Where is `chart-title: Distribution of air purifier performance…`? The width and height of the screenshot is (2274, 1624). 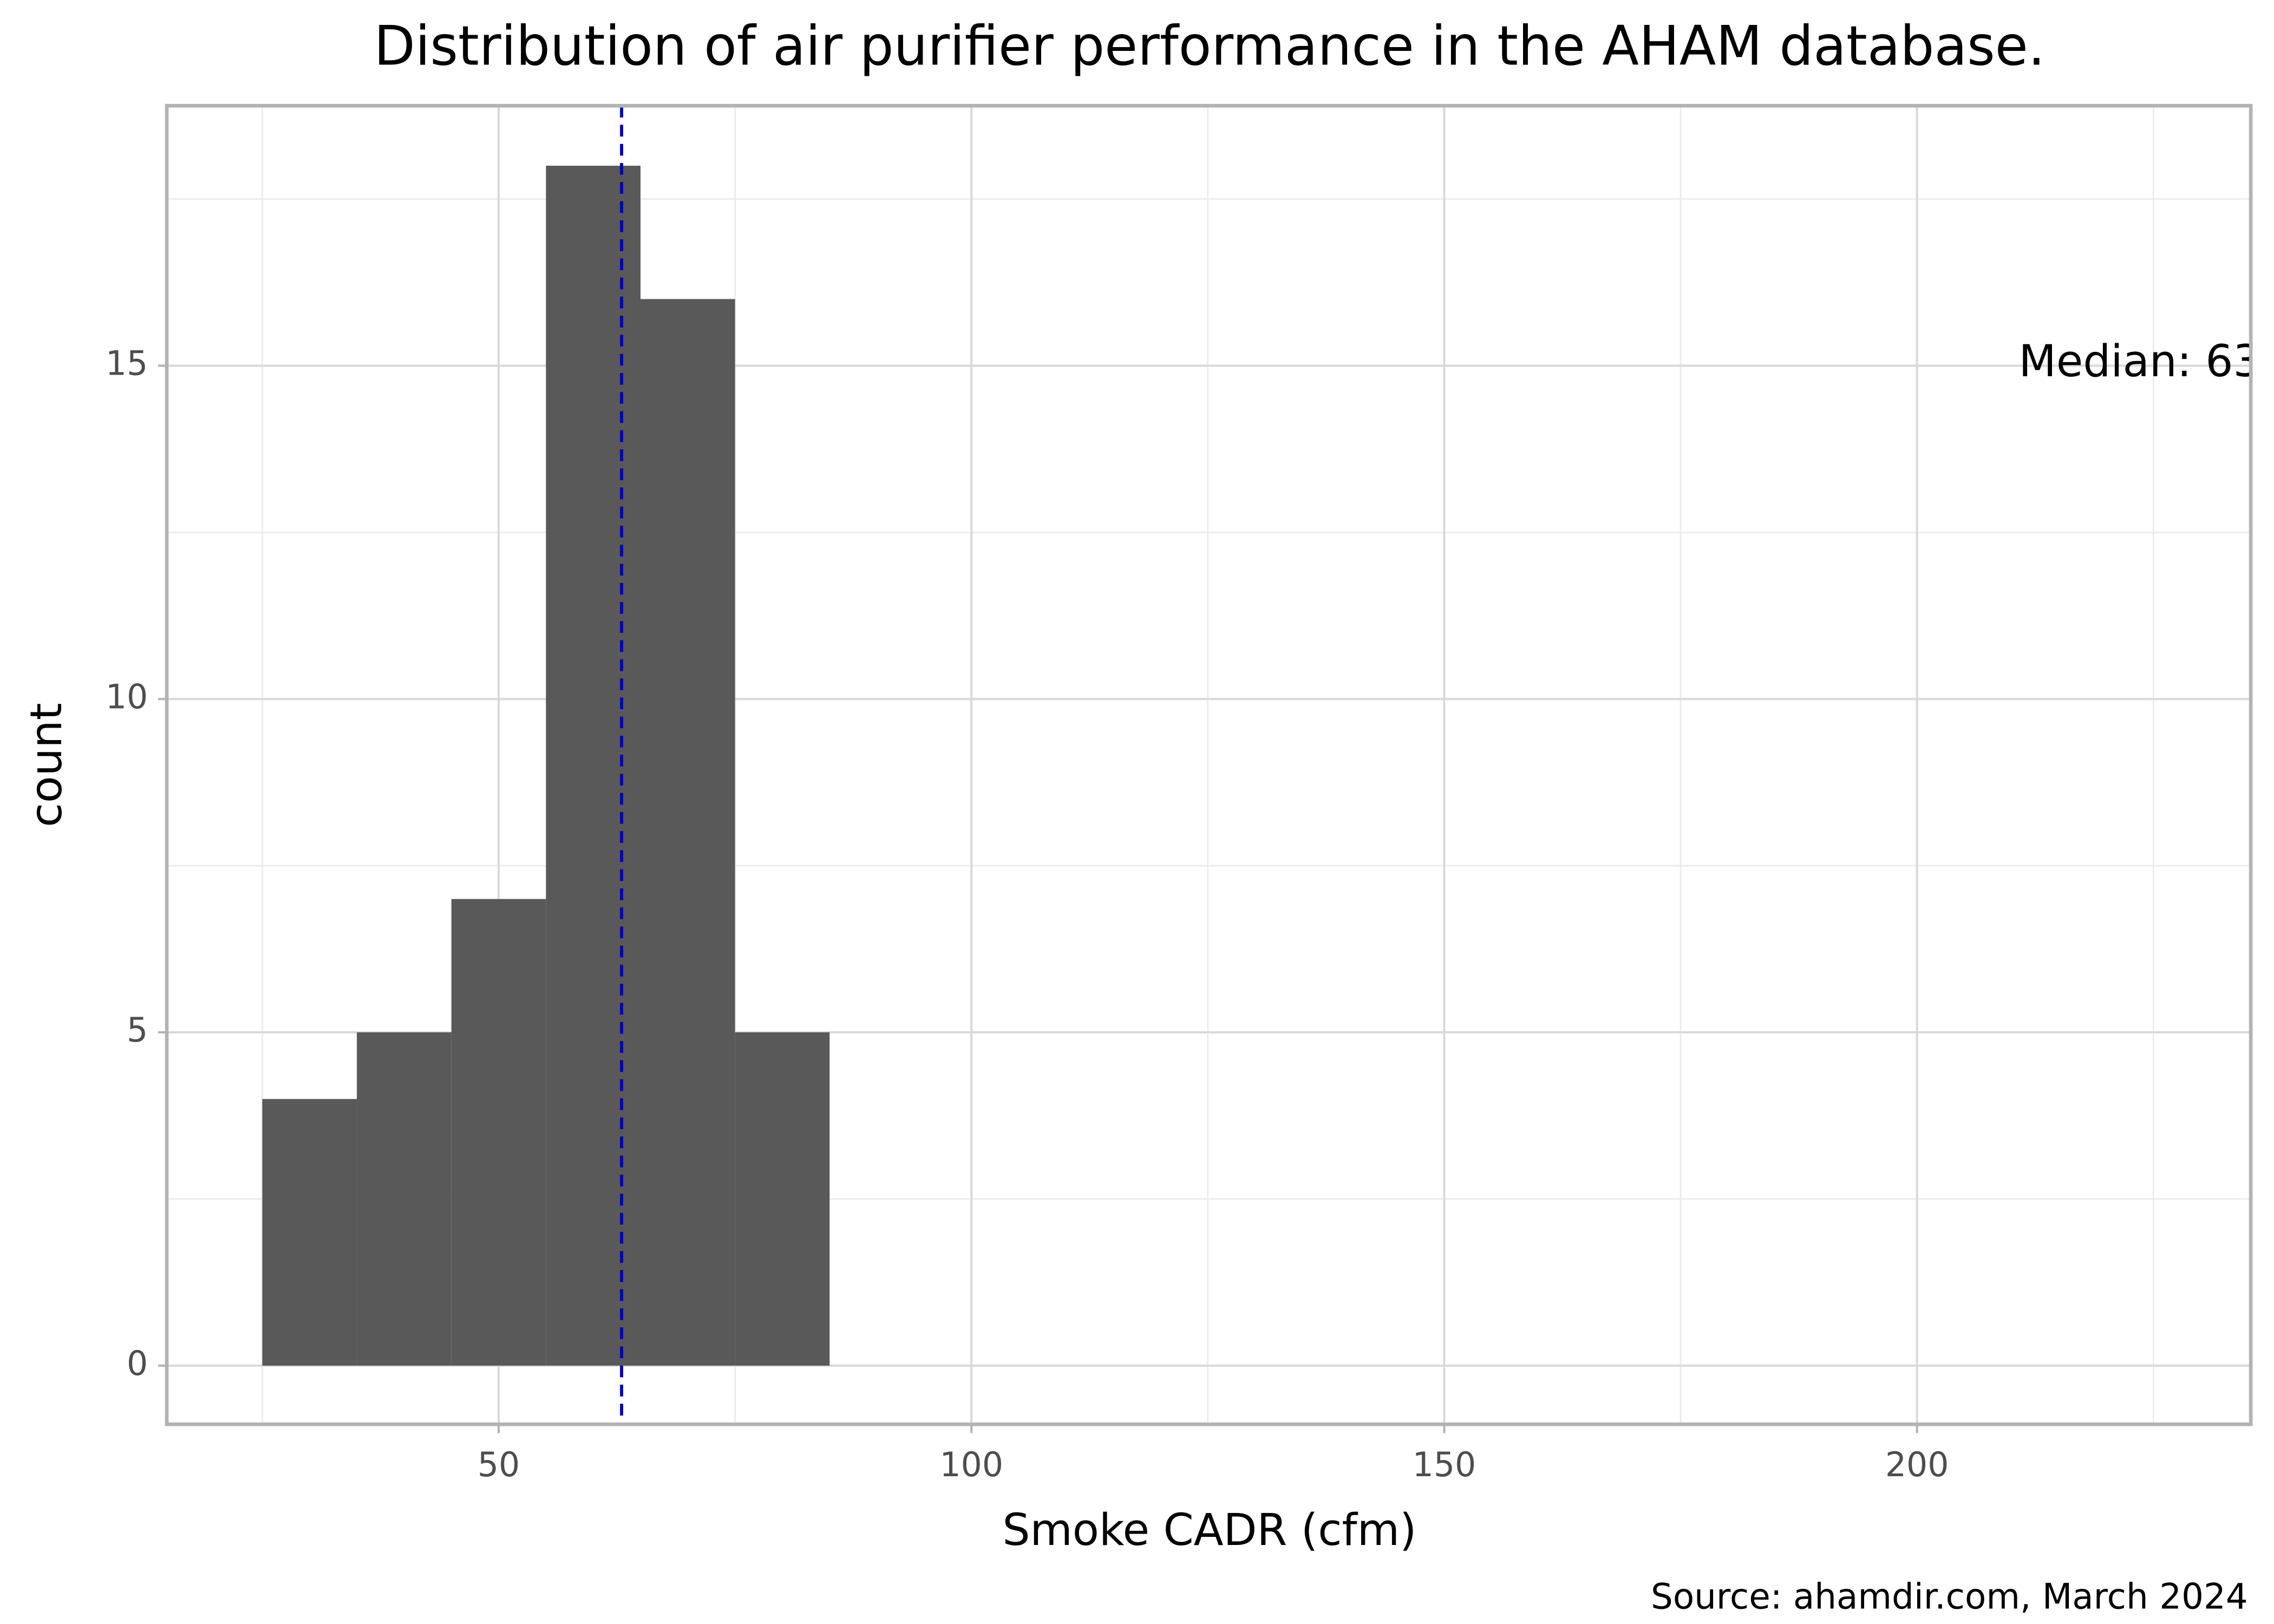
chart-title: Distribution of air purifier performance… is located at coordinates (1210, 46).